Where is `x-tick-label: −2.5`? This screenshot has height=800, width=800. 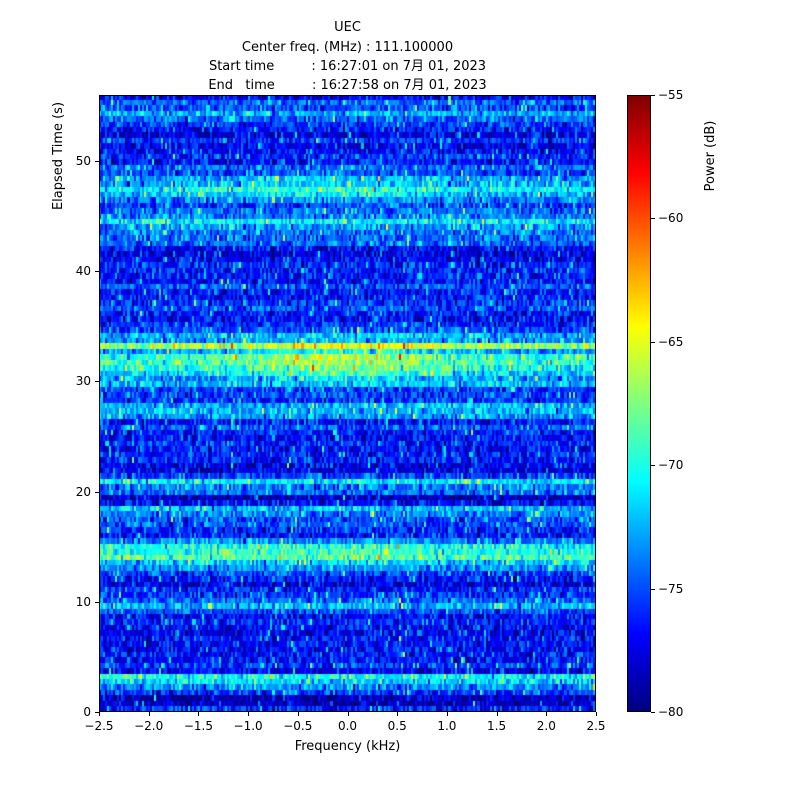
x-tick-label: −2.5 is located at coordinates (99, 726).